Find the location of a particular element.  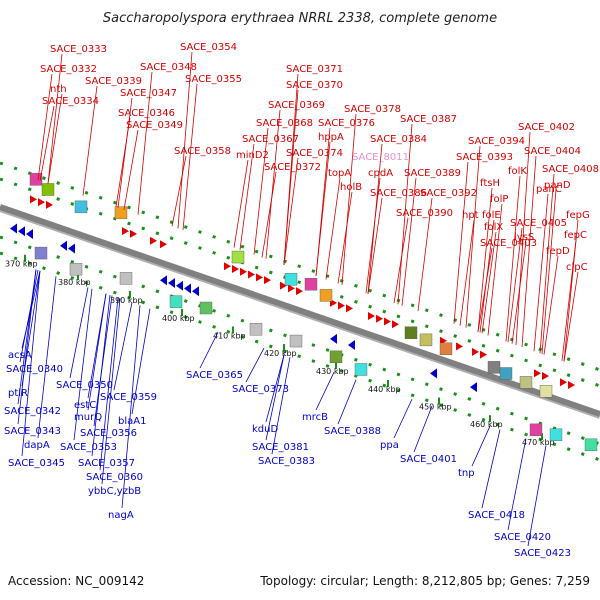

bottom-gene-label: estC is located at coordinates (85, 405).